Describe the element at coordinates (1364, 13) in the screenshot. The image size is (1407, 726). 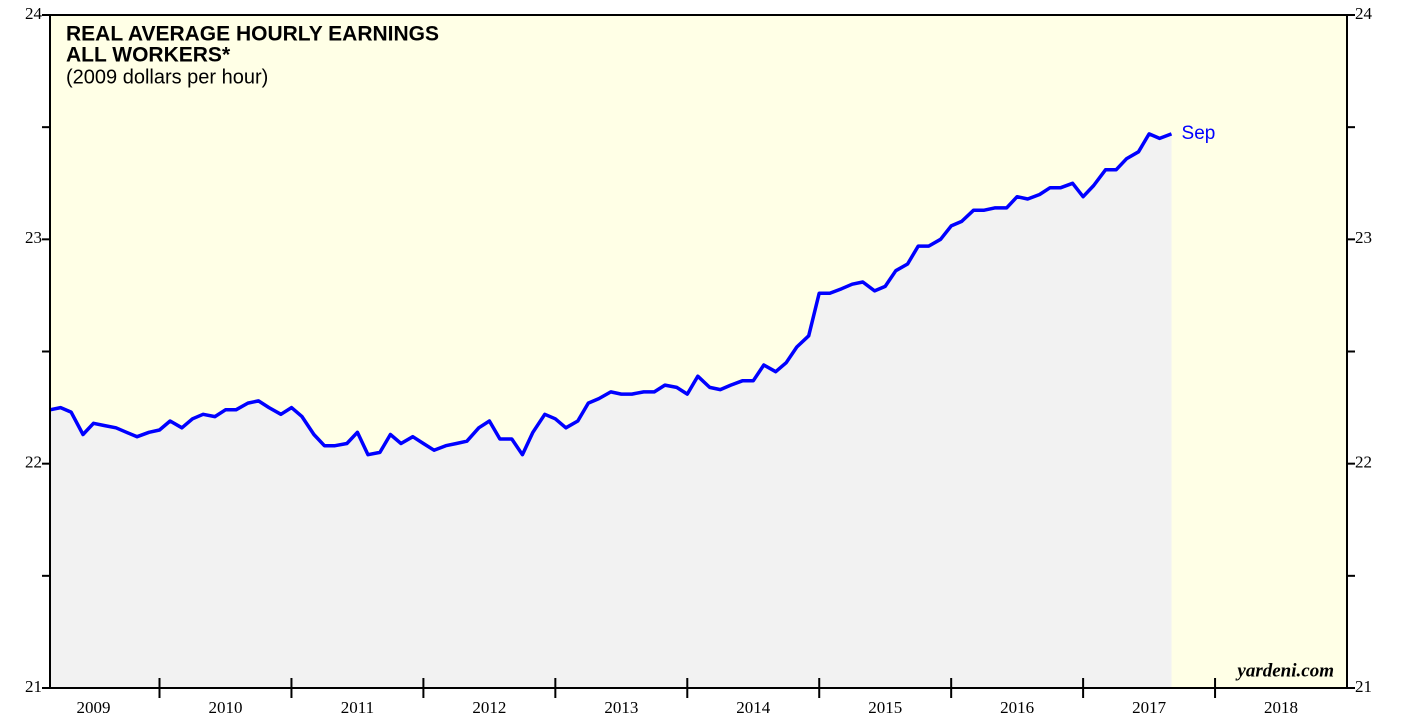
I see `y2-tick-label: 24` at that location.